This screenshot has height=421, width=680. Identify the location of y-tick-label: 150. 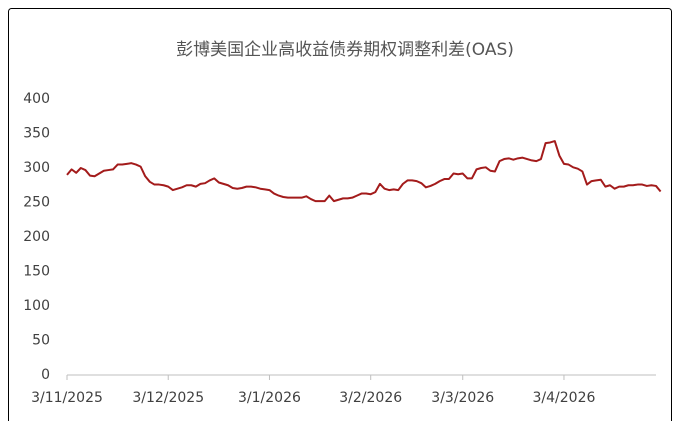
(36, 272).